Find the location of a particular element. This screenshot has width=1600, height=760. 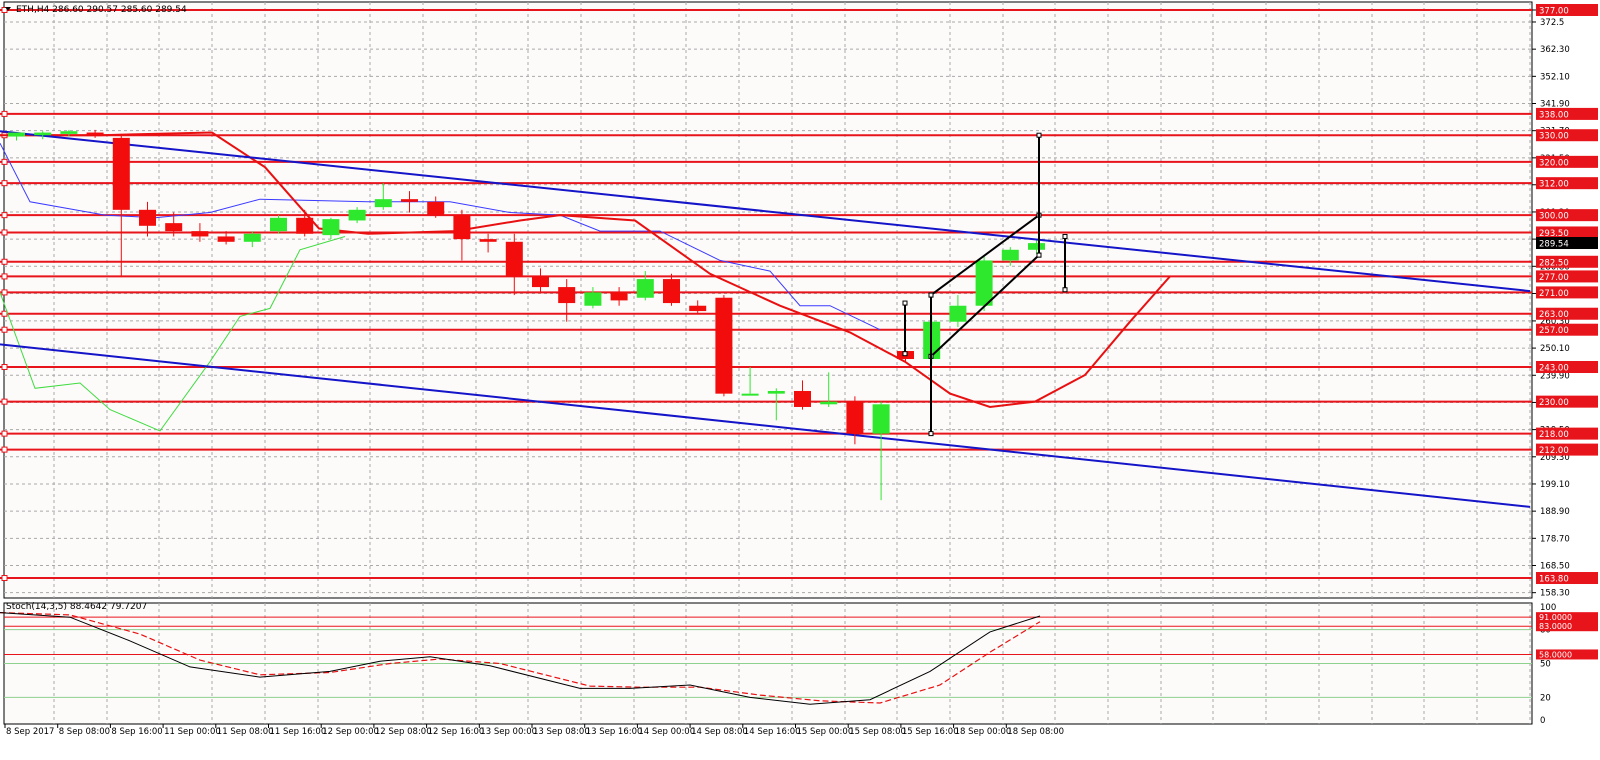

price-tick-label: 352.10 is located at coordinates (1555, 77).